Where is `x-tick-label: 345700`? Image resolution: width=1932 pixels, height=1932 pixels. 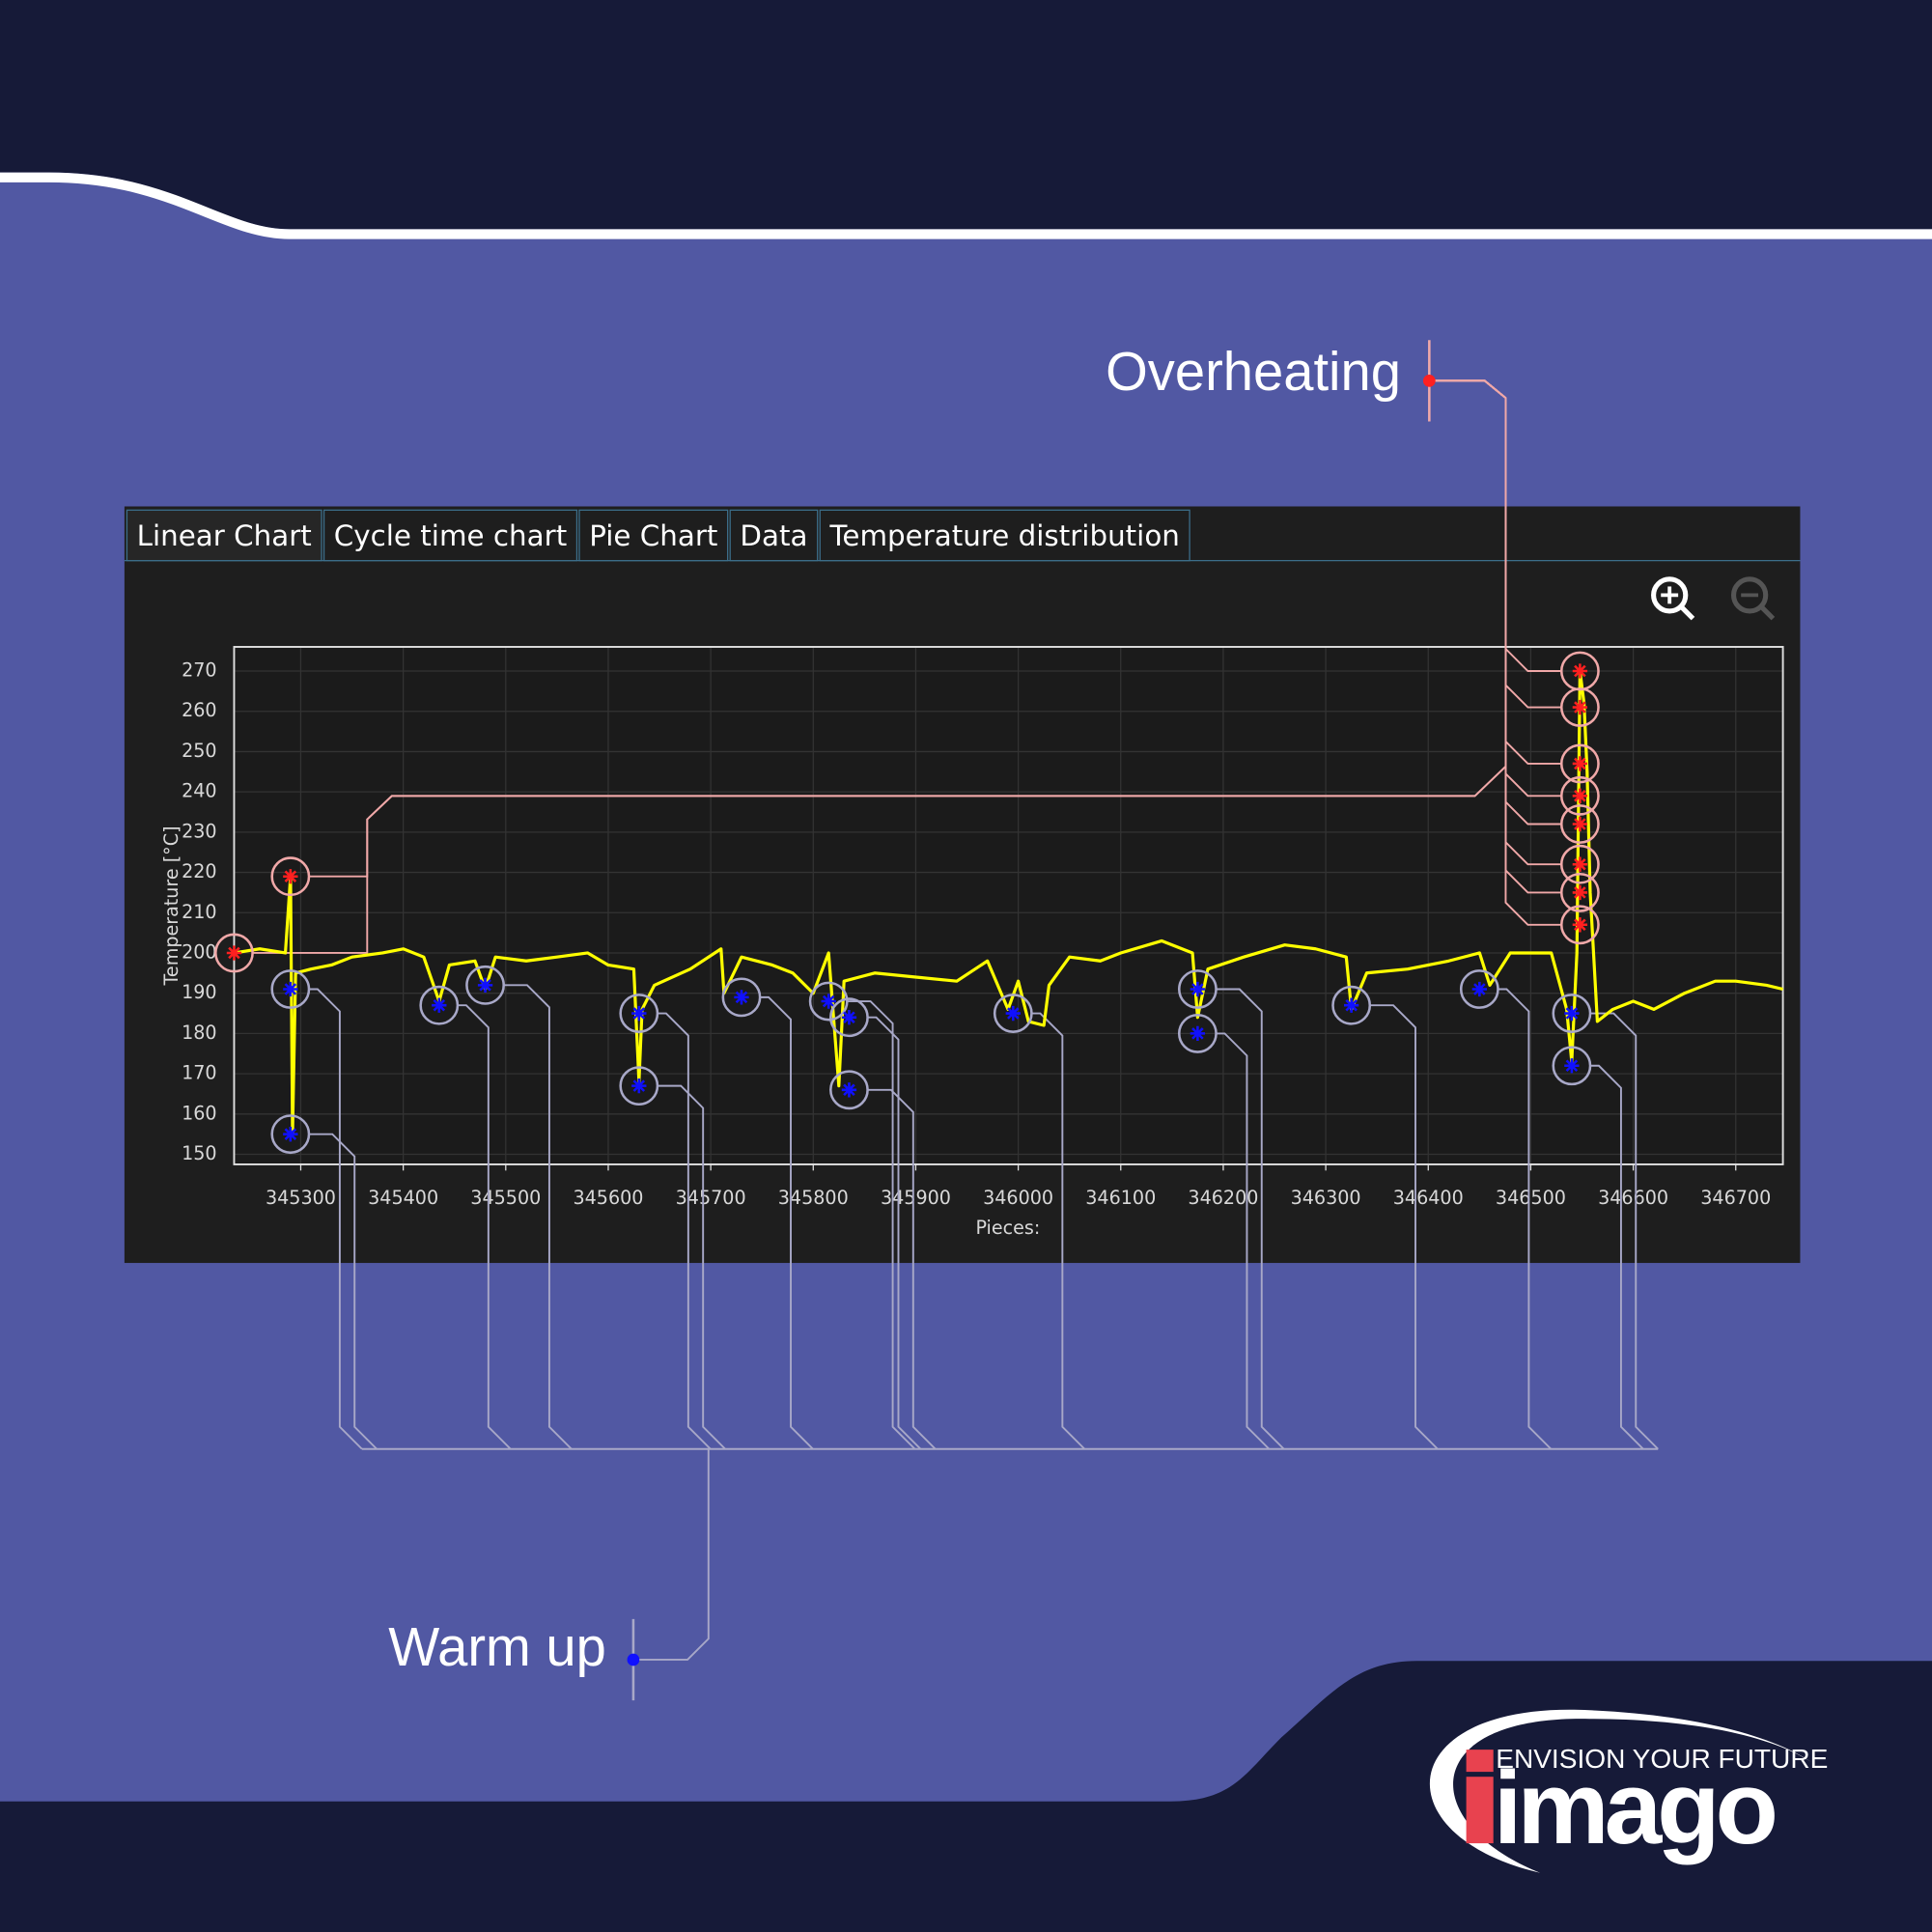 x-tick-label: 345700 is located at coordinates (711, 1198).